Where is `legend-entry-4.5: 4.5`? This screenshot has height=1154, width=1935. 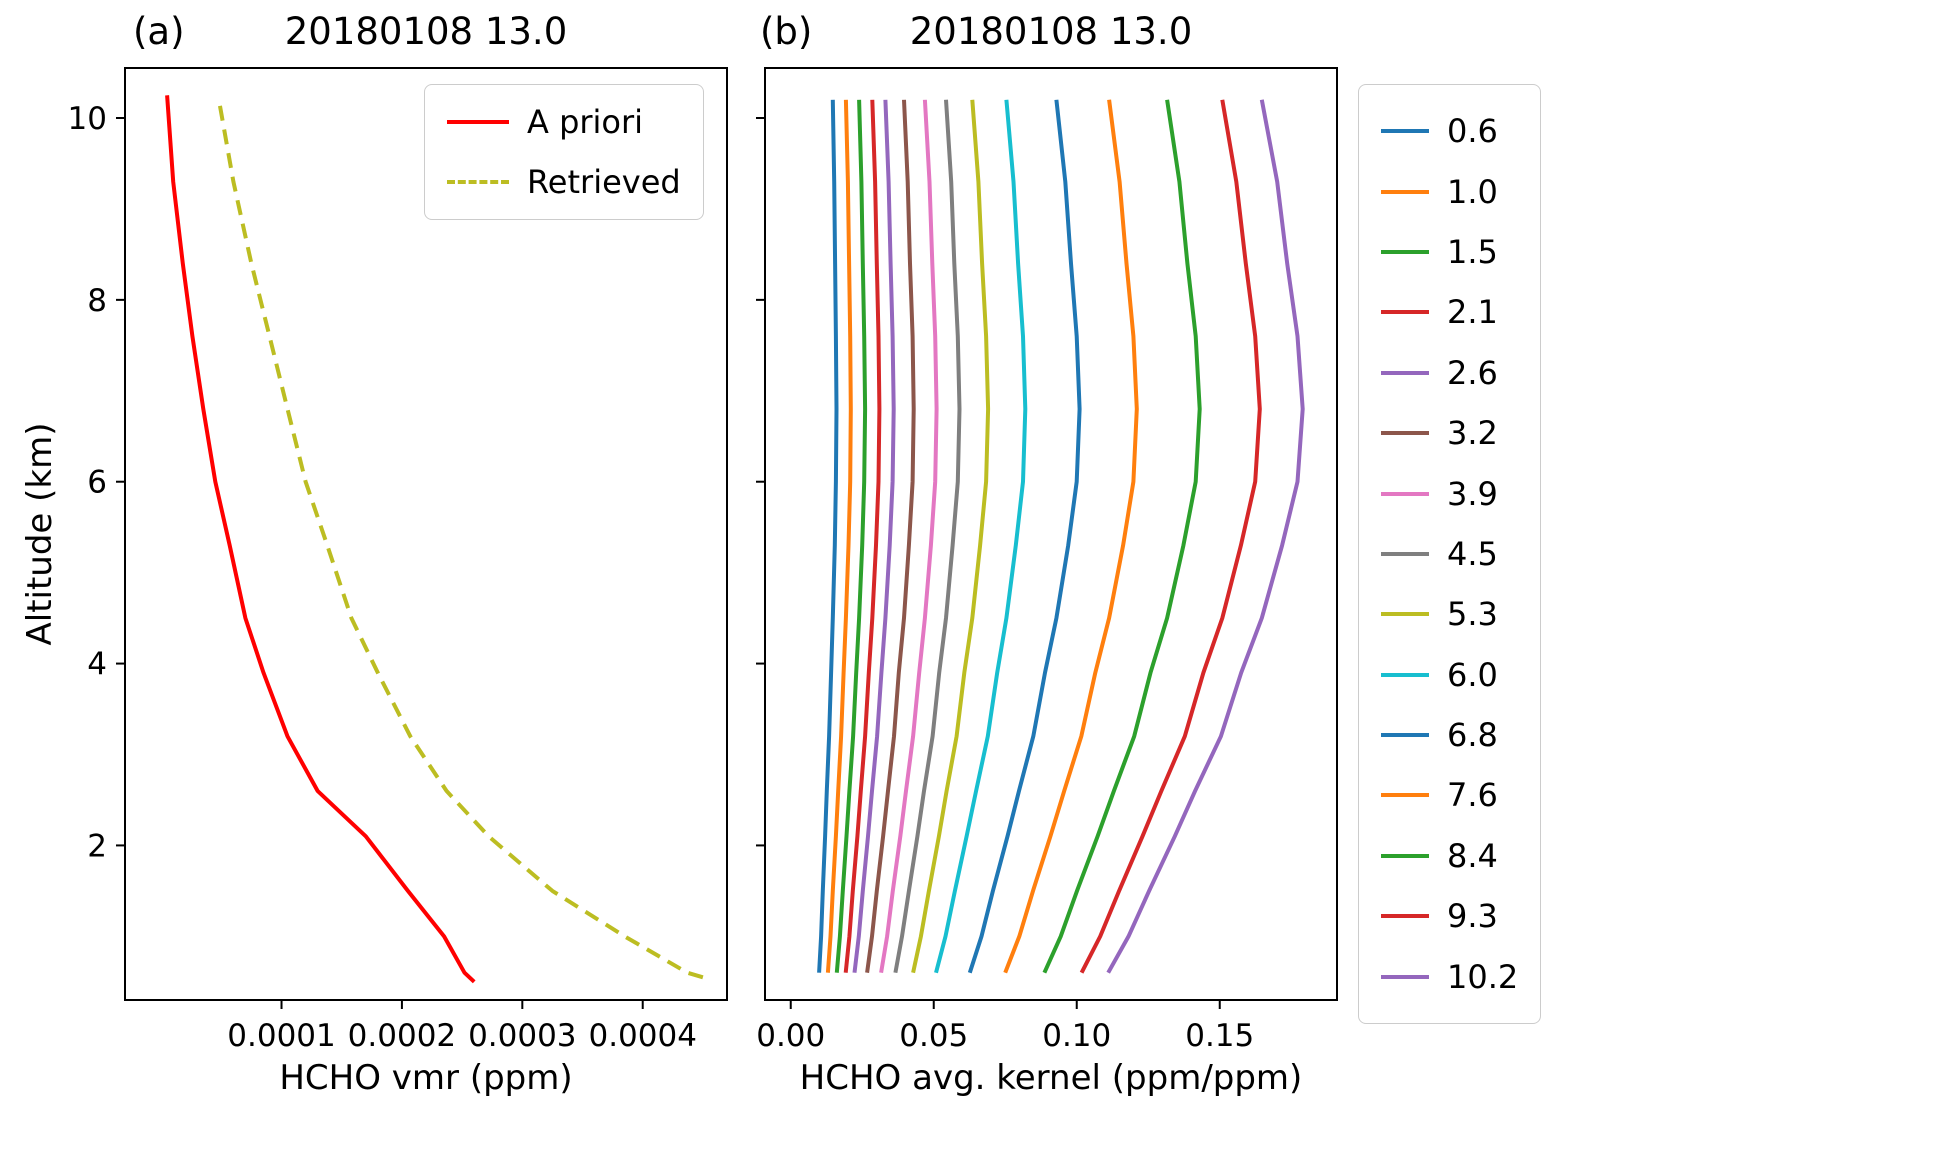
legend-entry-4.5: 4.5 is located at coordinates (1449, 554).